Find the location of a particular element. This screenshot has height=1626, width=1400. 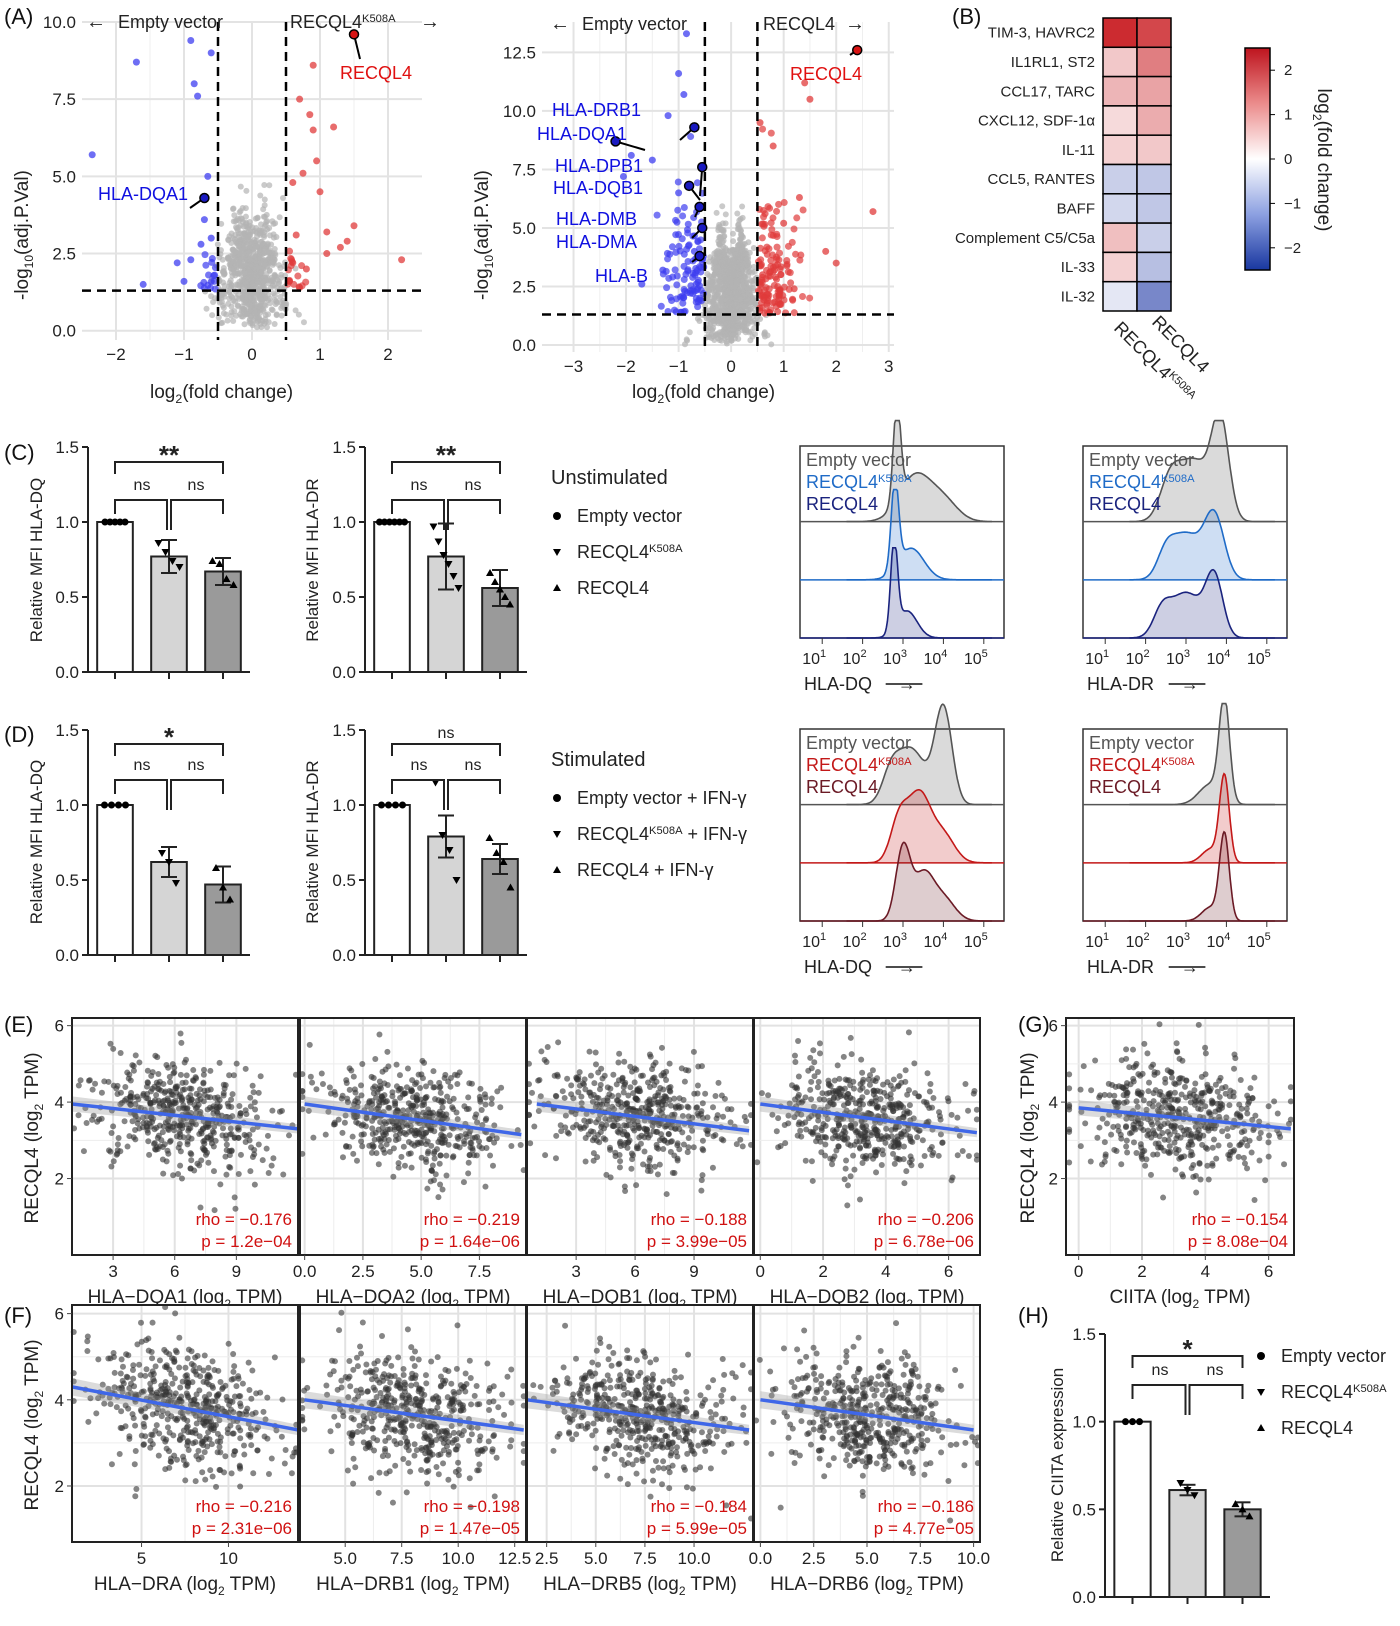

x-tick-label: 3 is located at coordinates (112, 1271).